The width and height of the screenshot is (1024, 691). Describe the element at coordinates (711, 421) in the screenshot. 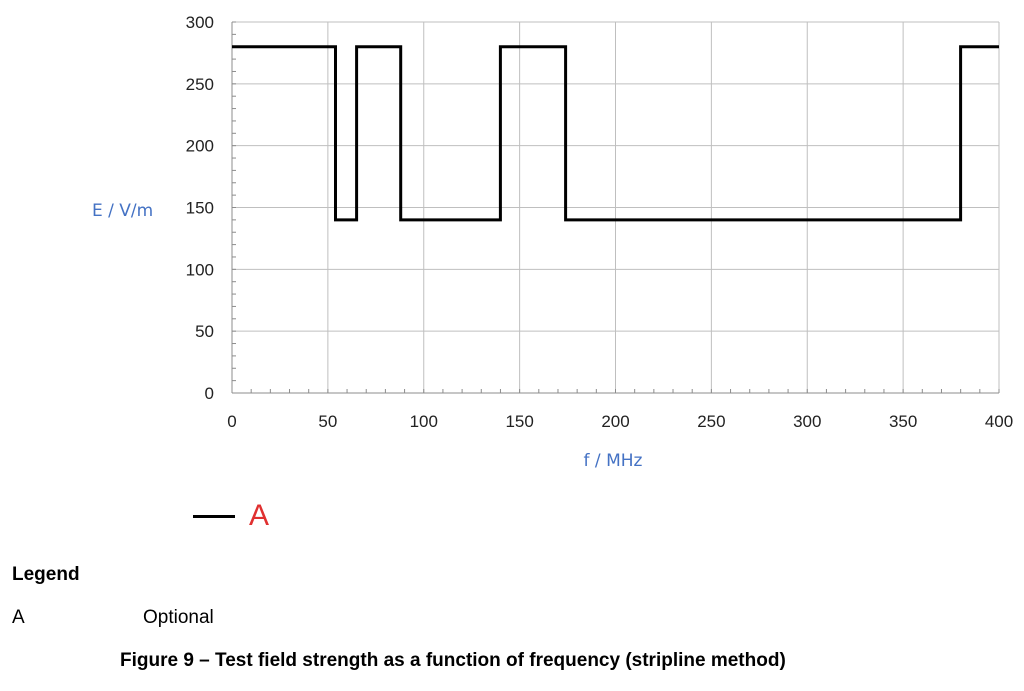

I see `x-tick-label-250: 250` at that location.